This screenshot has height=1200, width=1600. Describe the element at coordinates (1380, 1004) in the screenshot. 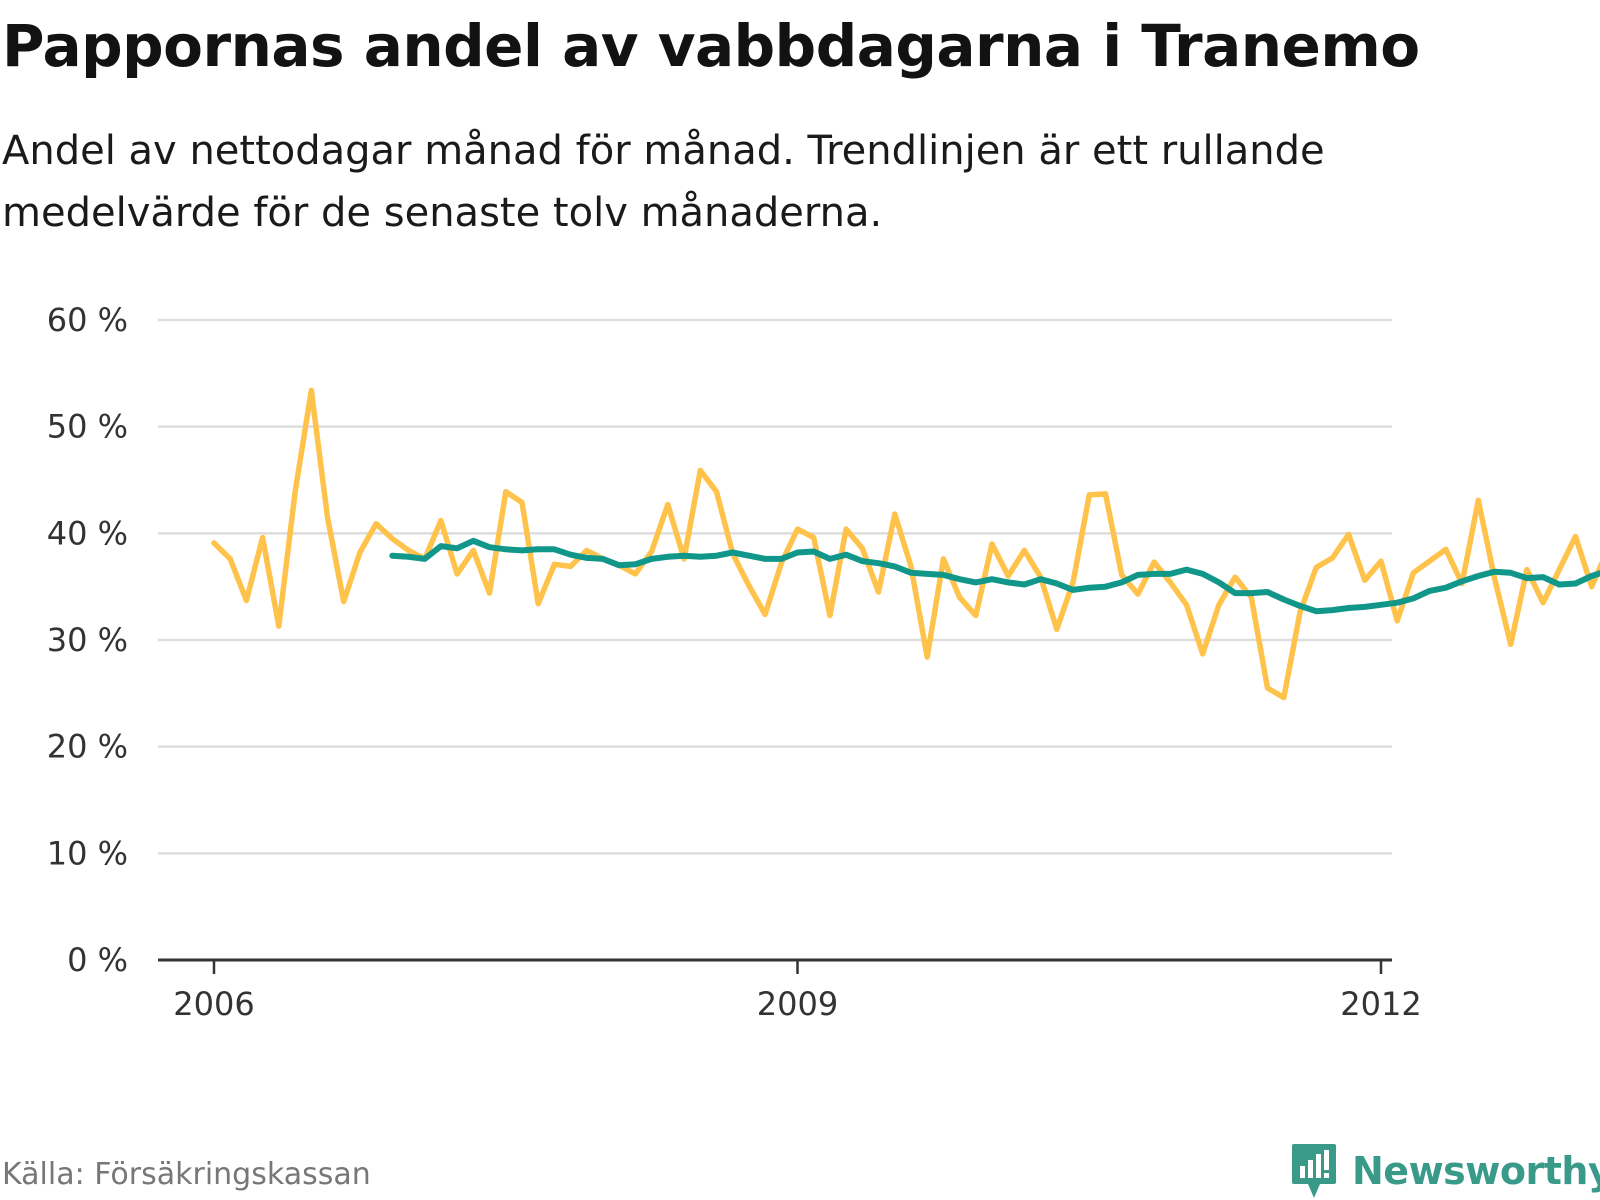

I see `x-tick-label: 2012` at that location.